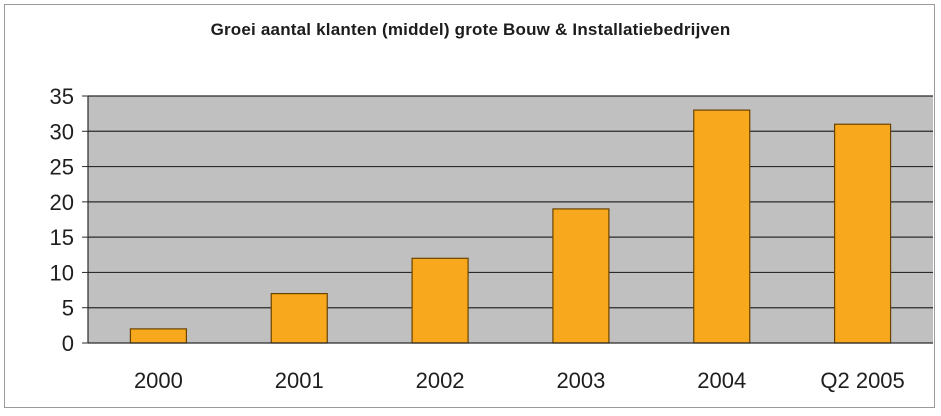  I want to click on y-tick-label: 20, so click(62, 202).